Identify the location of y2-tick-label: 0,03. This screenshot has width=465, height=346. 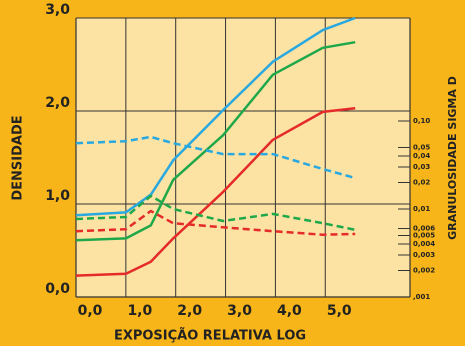
(421, 167).